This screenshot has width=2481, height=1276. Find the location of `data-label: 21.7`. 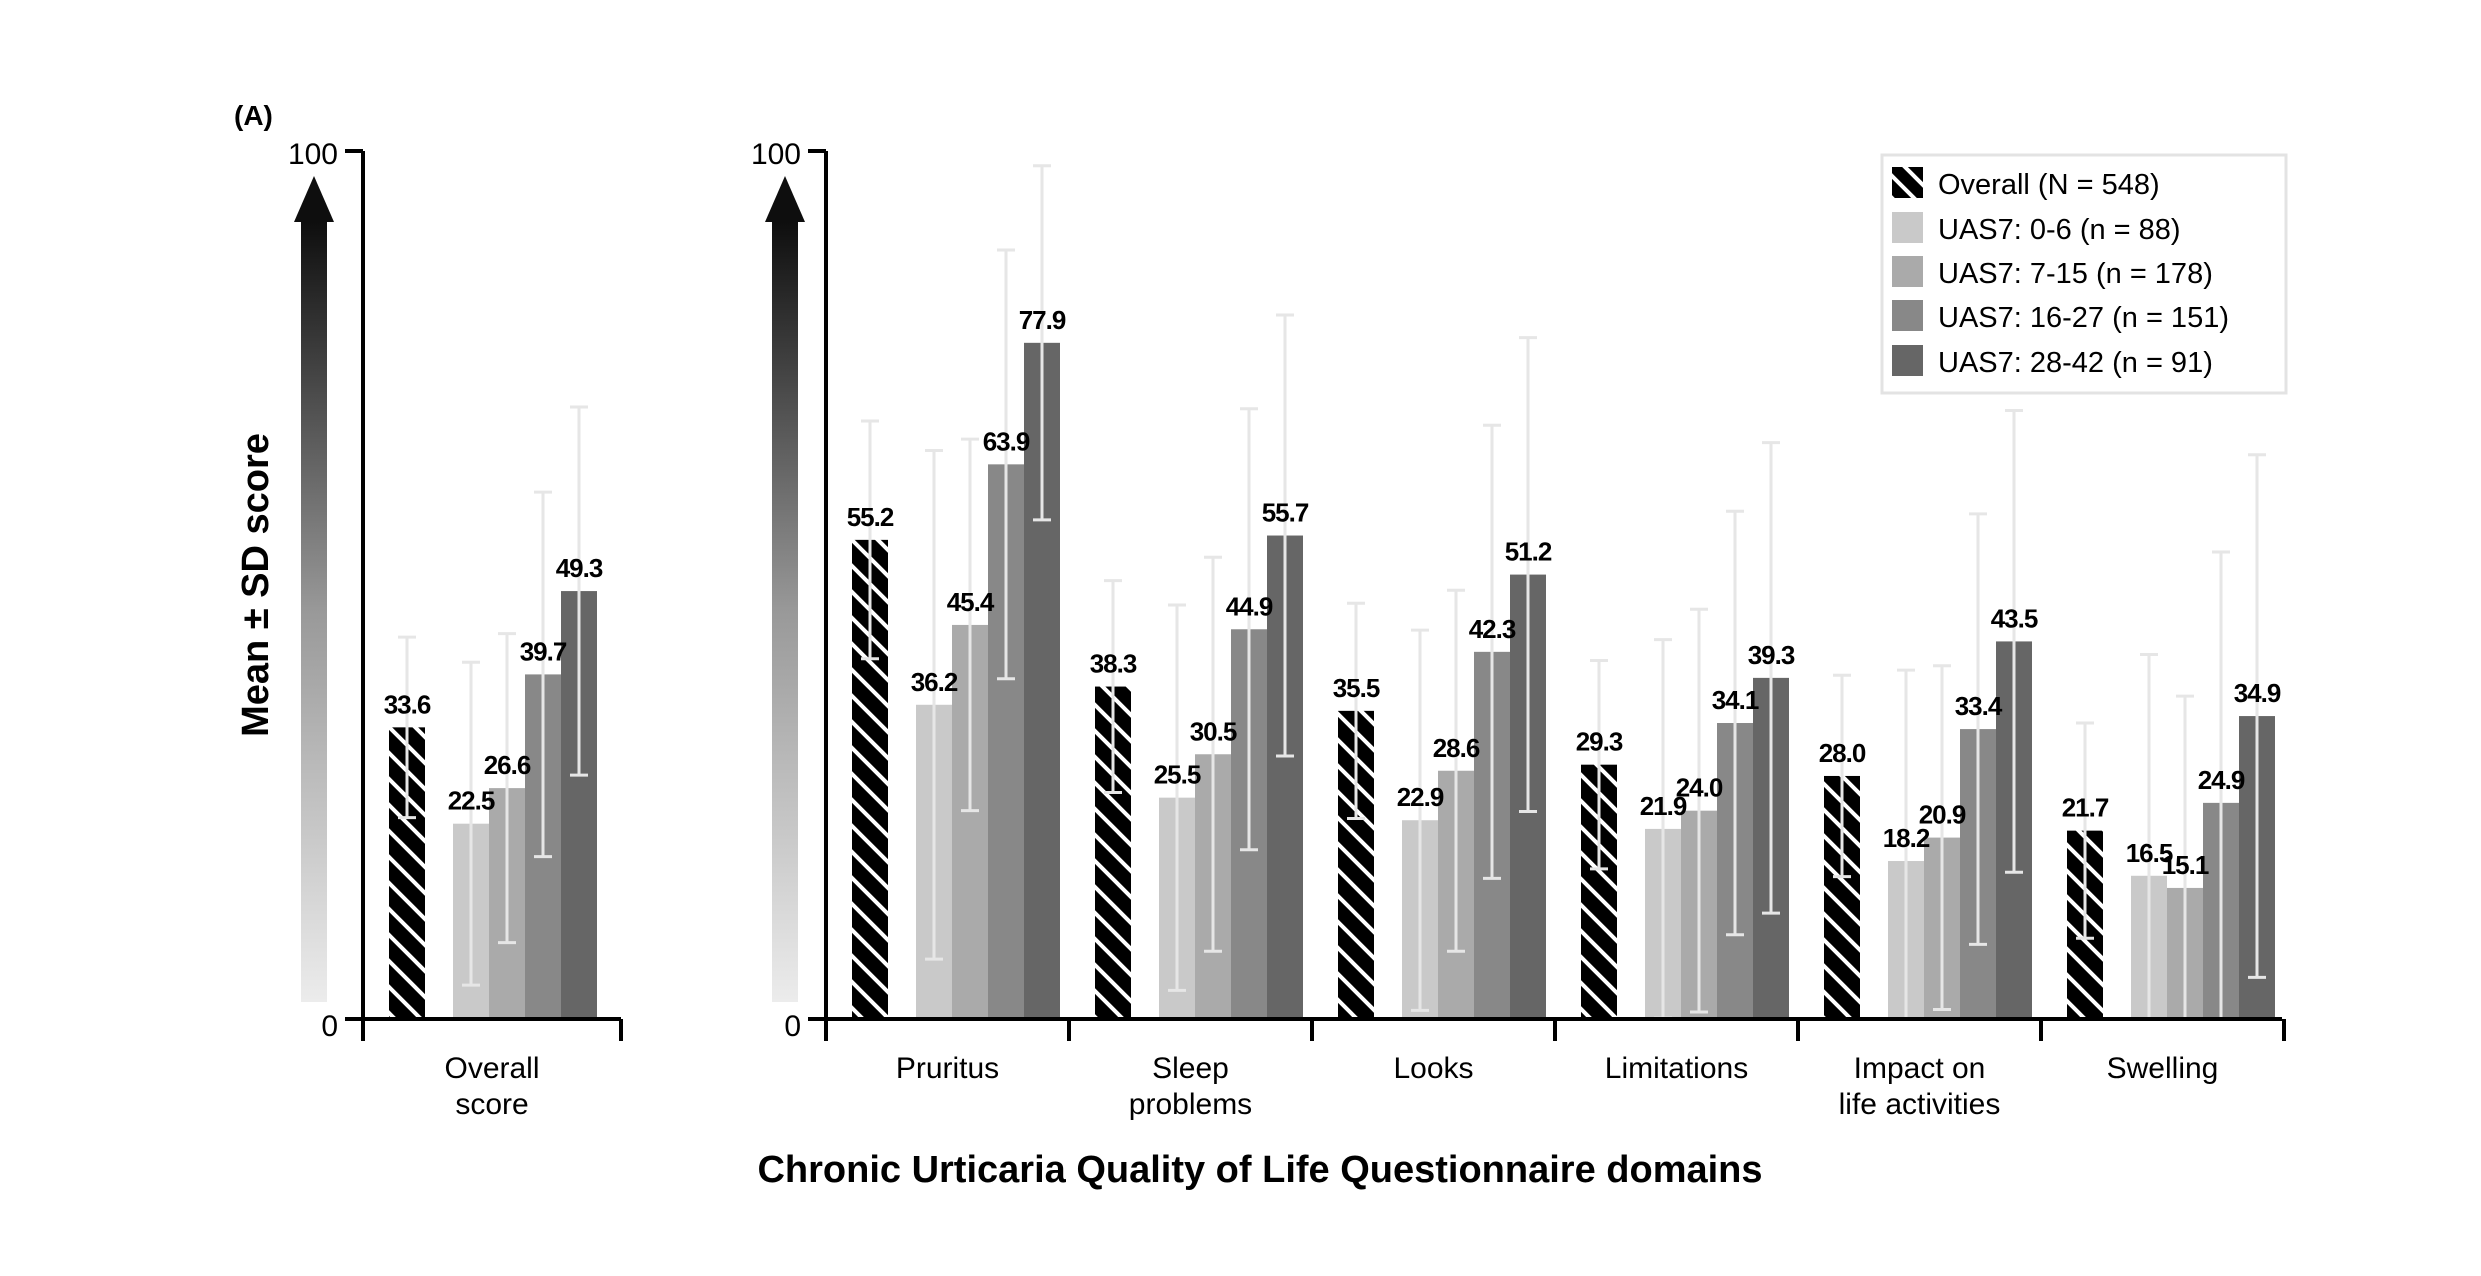

data-label: 21.7 is located at coordinates (2085, 808).